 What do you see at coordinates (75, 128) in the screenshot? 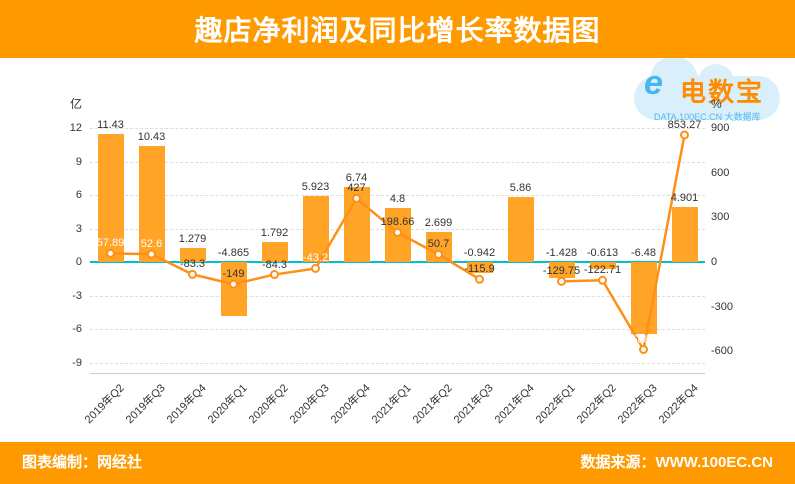
I see `left-axis-tick: 12` at bounding box center [75, 128].